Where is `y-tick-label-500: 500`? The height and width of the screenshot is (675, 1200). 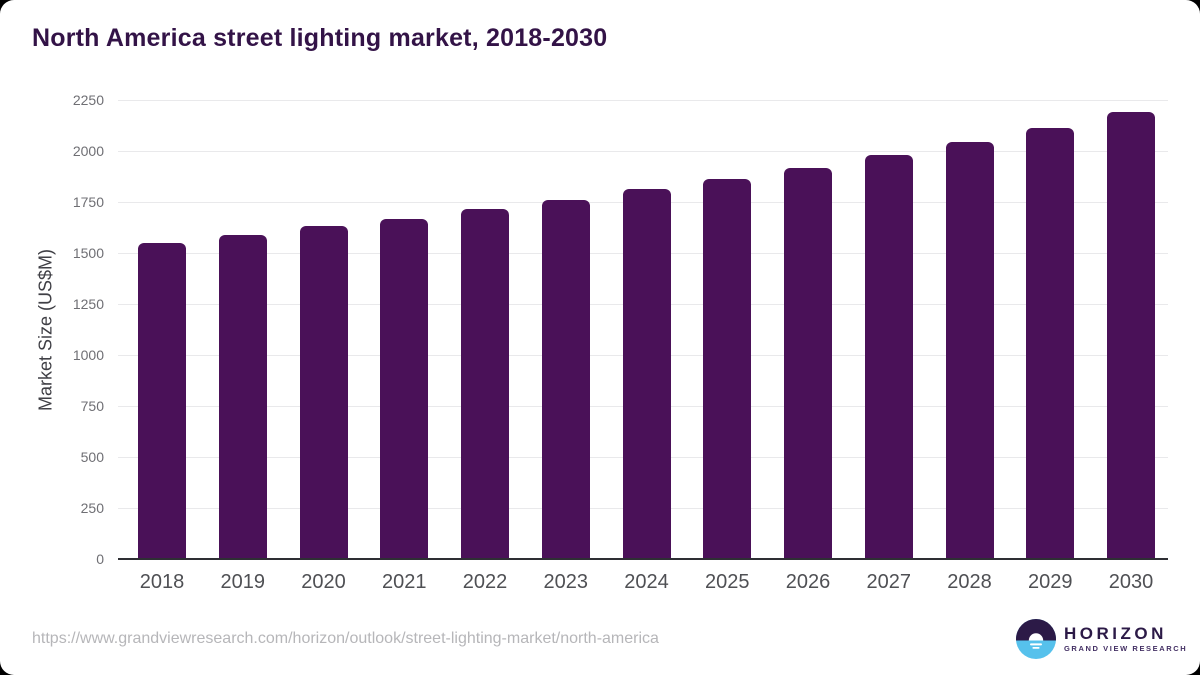
y-tick-label-500: 500 is located at coordinates (92, 457).